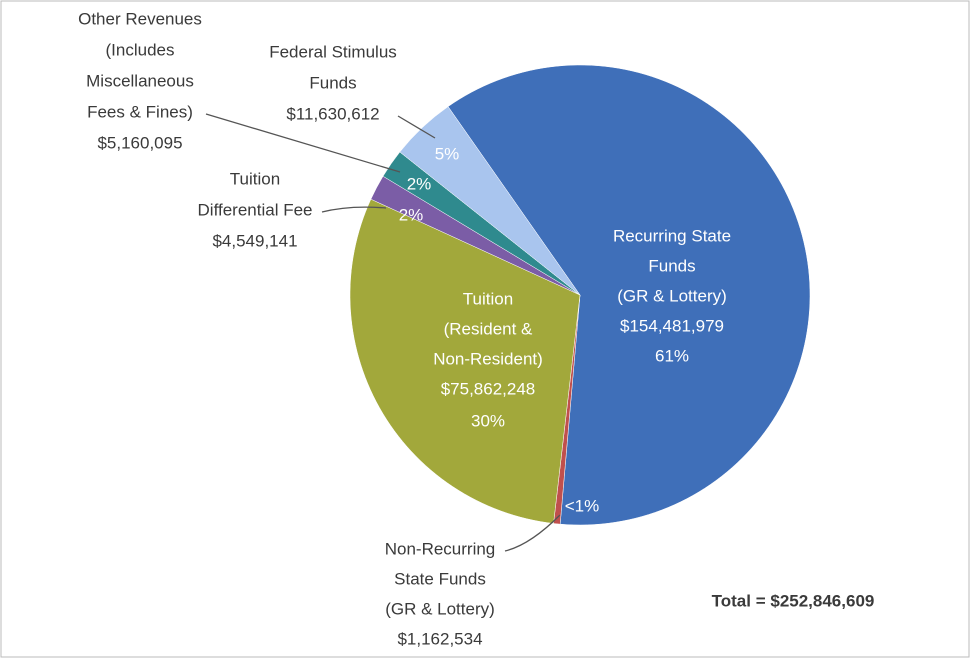 This screenshot has width=972, height=660. Describe the element at coordinates (333, 51) in the screenshot. I see `slice-label: Federal Stimulus` at that location.